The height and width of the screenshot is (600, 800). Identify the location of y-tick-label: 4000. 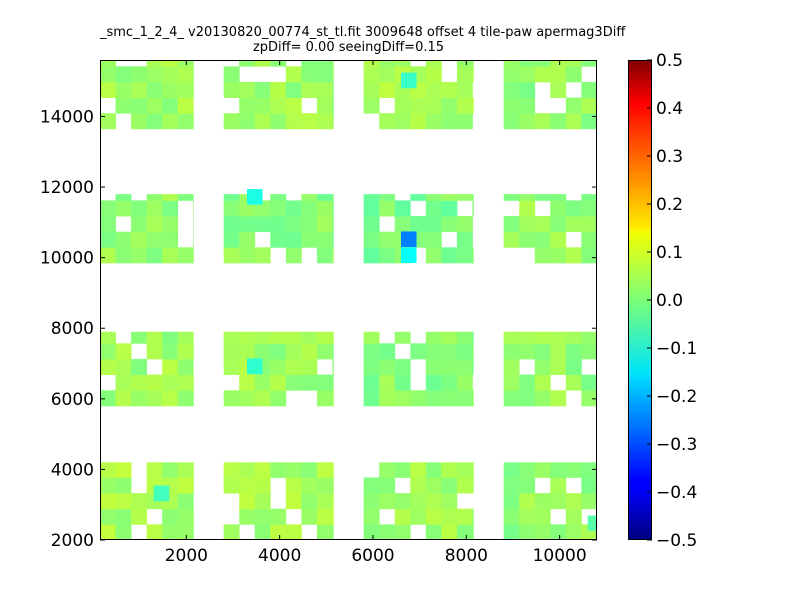
(72, 470).